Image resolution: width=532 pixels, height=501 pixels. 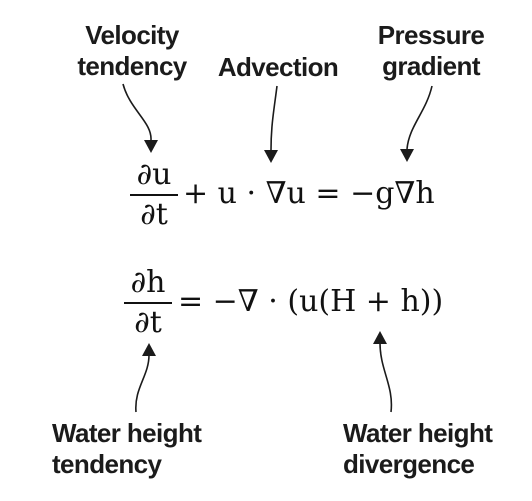 I want to click on continuity-lhs-fraction: ∂h ∂t, so click(x=148, y=303).